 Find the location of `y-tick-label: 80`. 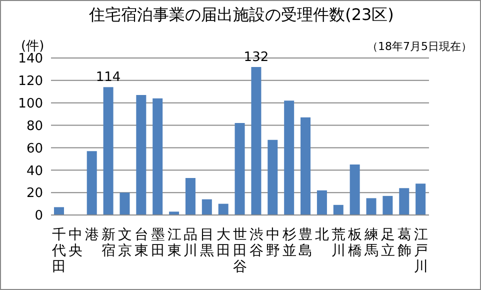

y-tick-label: 80 is located at coordinates (34, 126).